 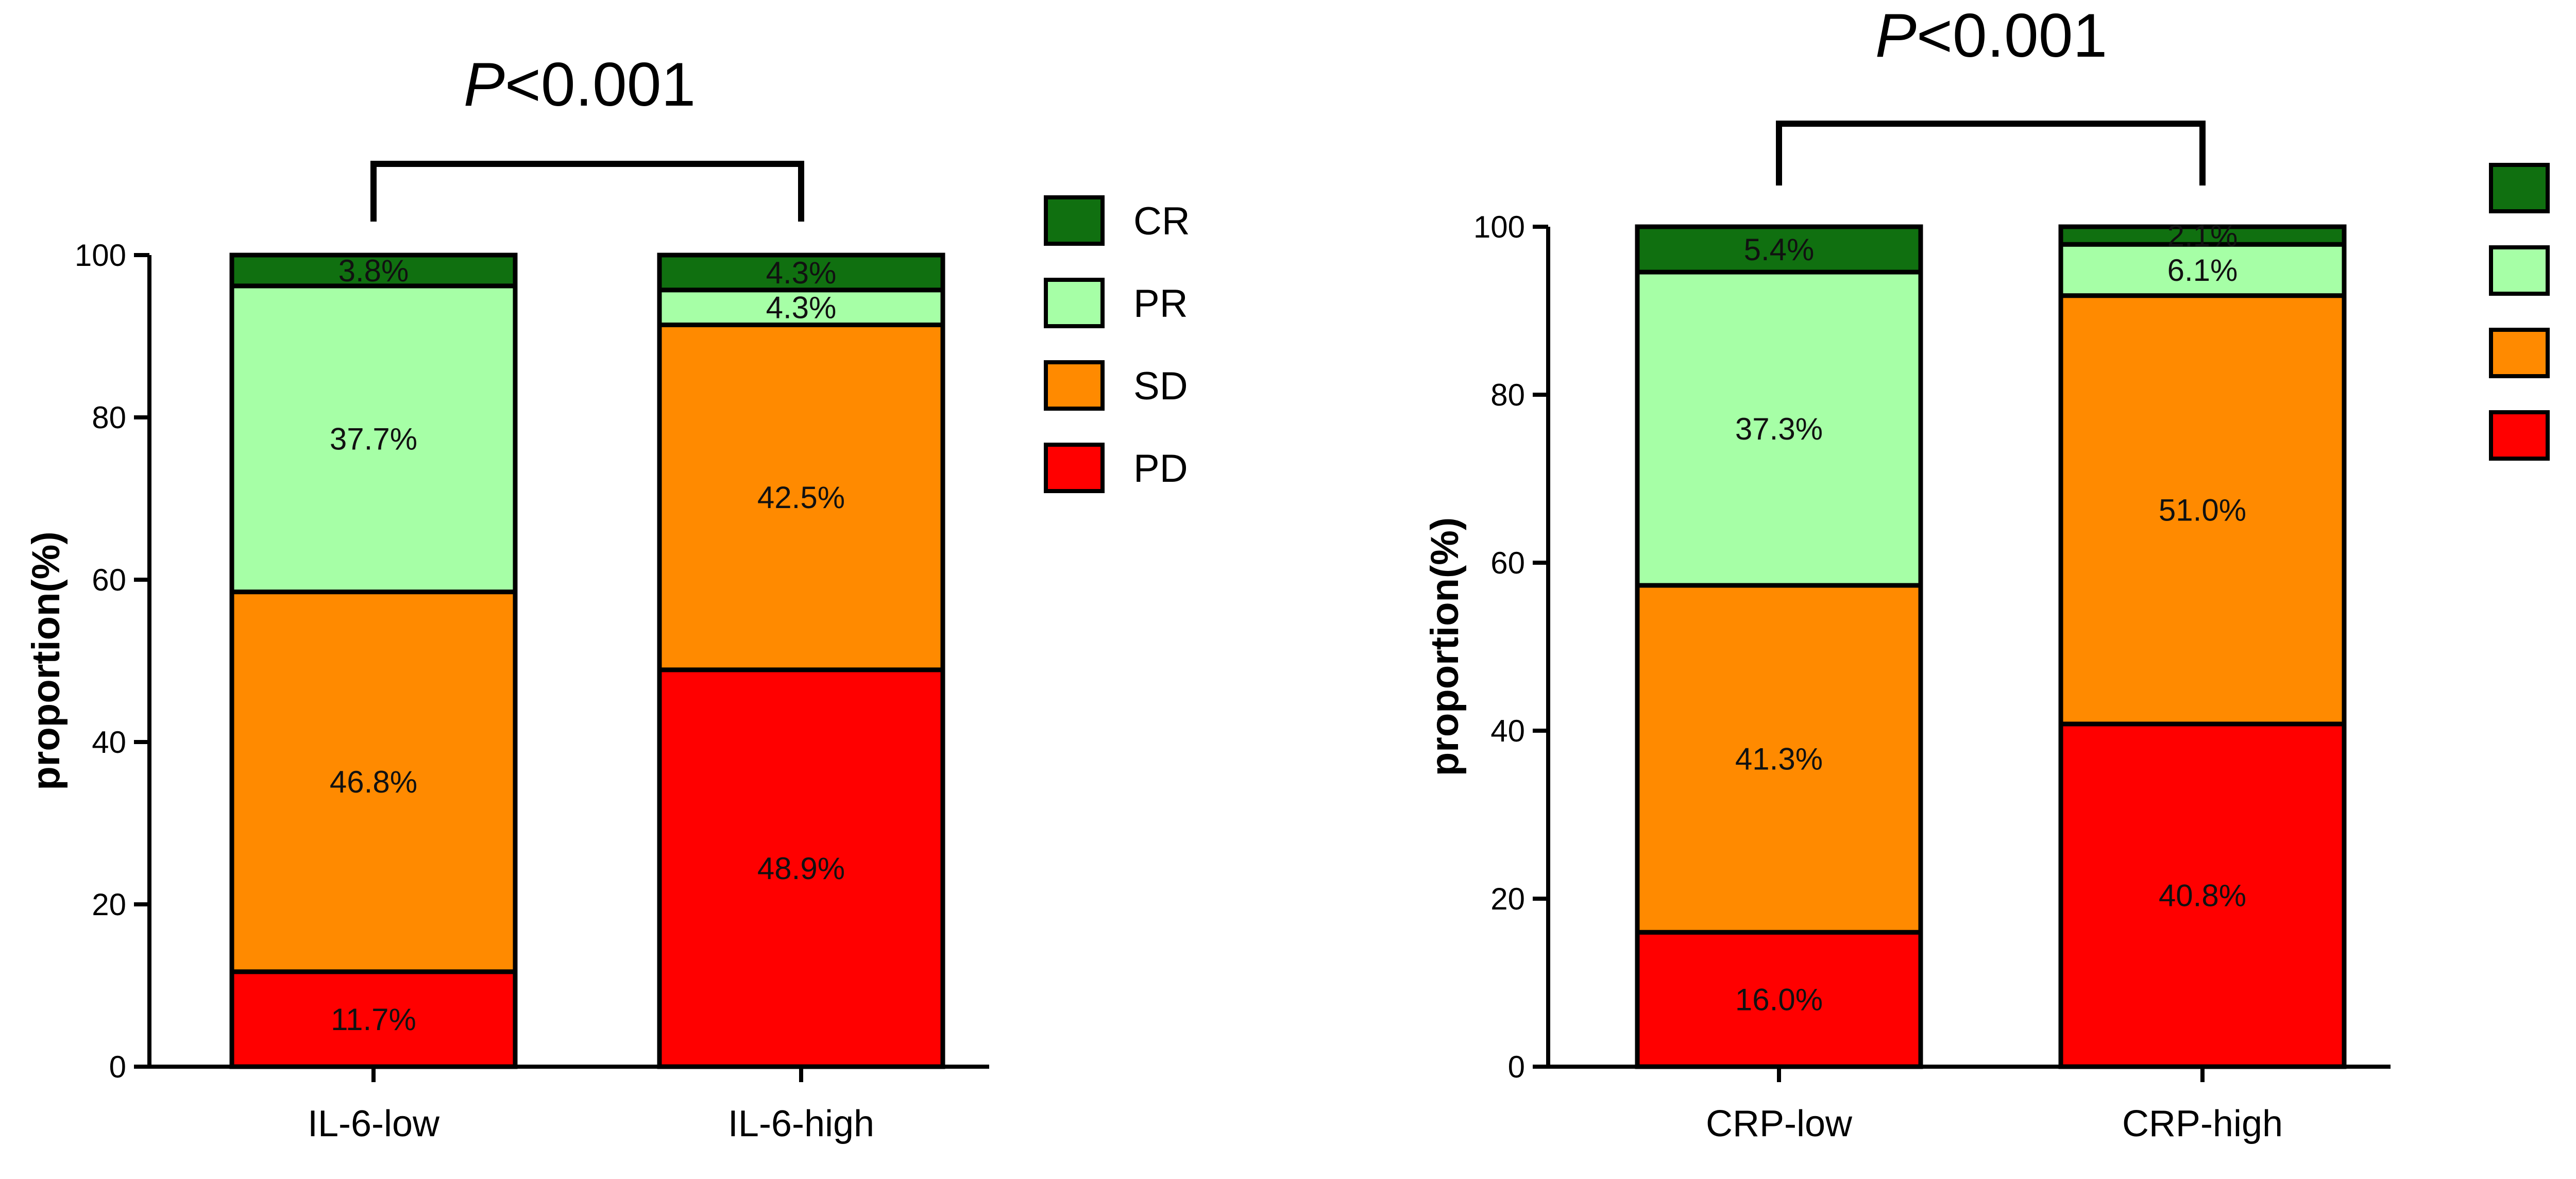 I want to click on data-label: 37.3%, so click(x=1779, y=429).